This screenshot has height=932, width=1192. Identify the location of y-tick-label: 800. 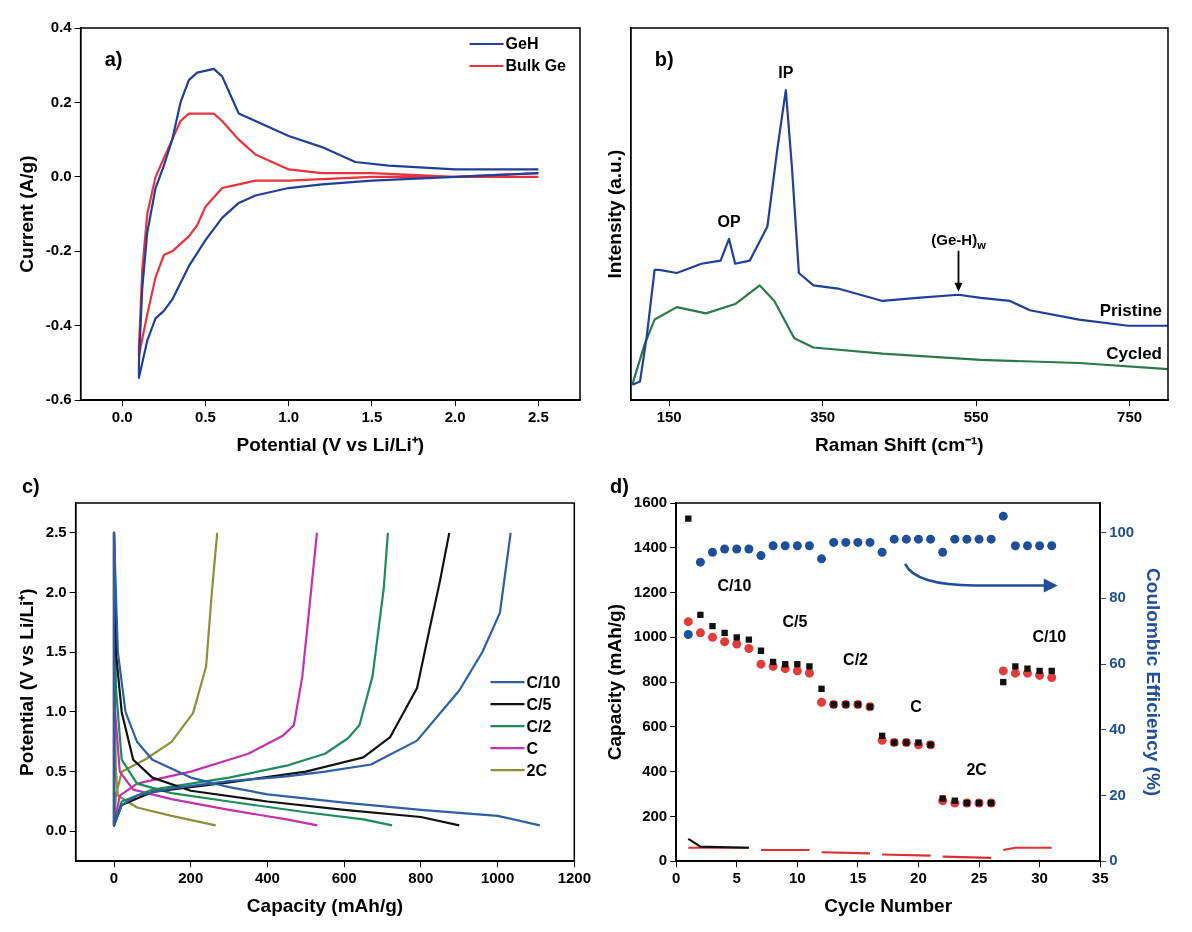
(655, 681).